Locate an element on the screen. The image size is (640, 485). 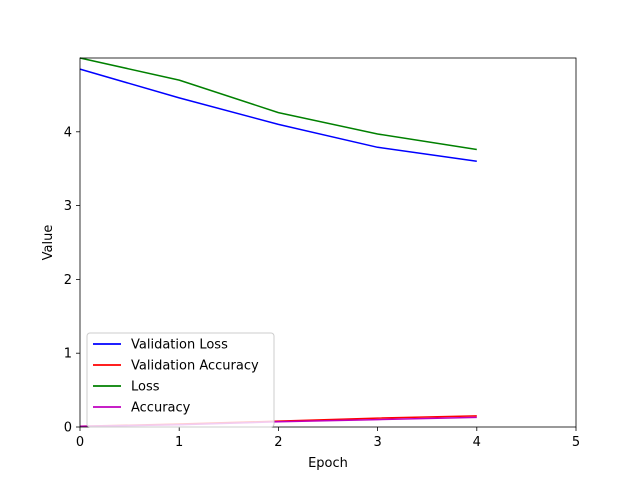
y-axis-title: Value is located at coordinates (48, 243).